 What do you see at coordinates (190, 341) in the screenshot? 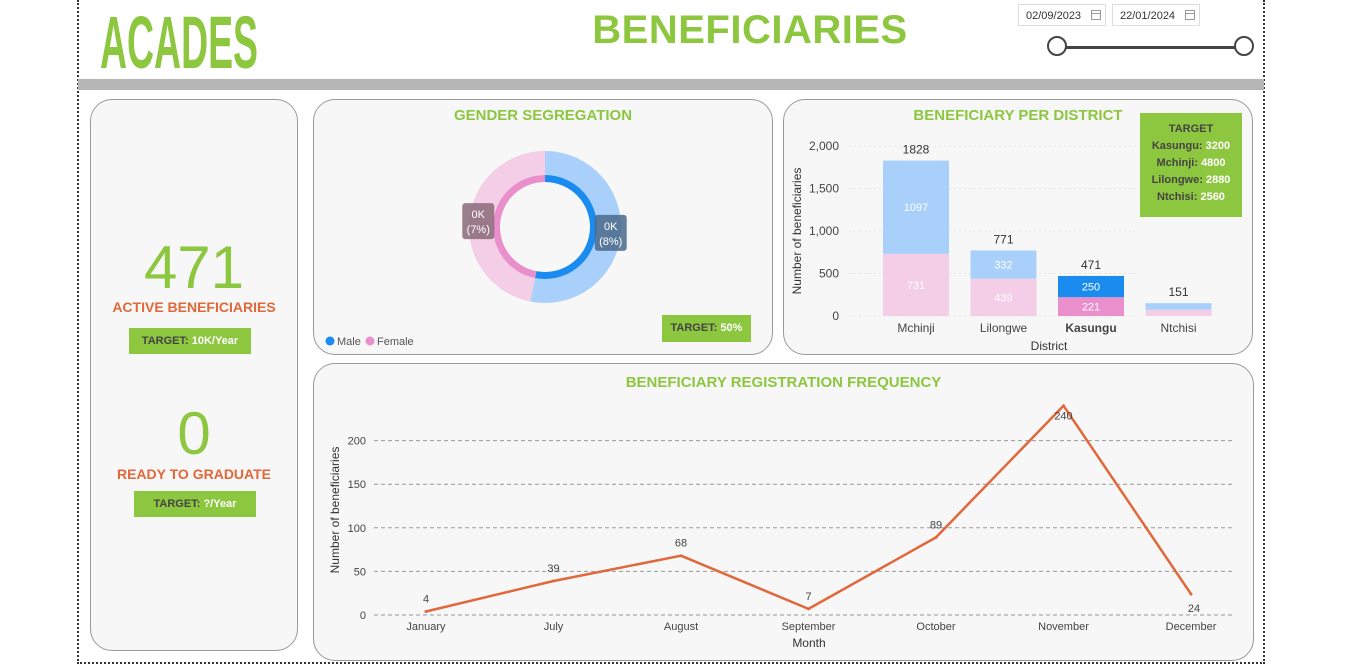
I see `active-target-badge: TARGET: 10K/Year` at bounding box center [190, 341].